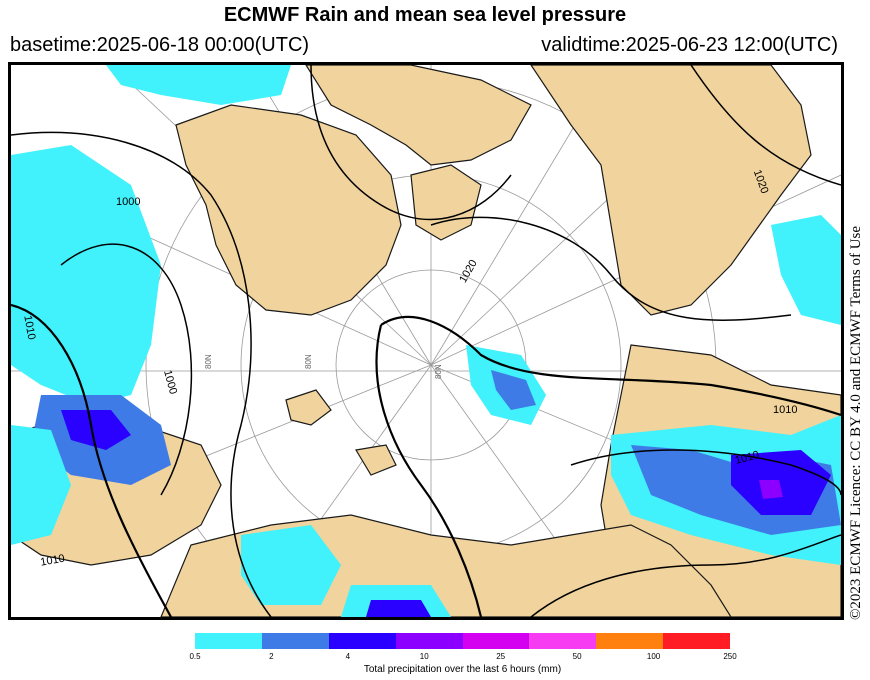 This screenshot has height=680, width=870. What do you see at coordinates (806, 270) in the screenshot?
I see `precip-ne` at bounding box center [806, 270].